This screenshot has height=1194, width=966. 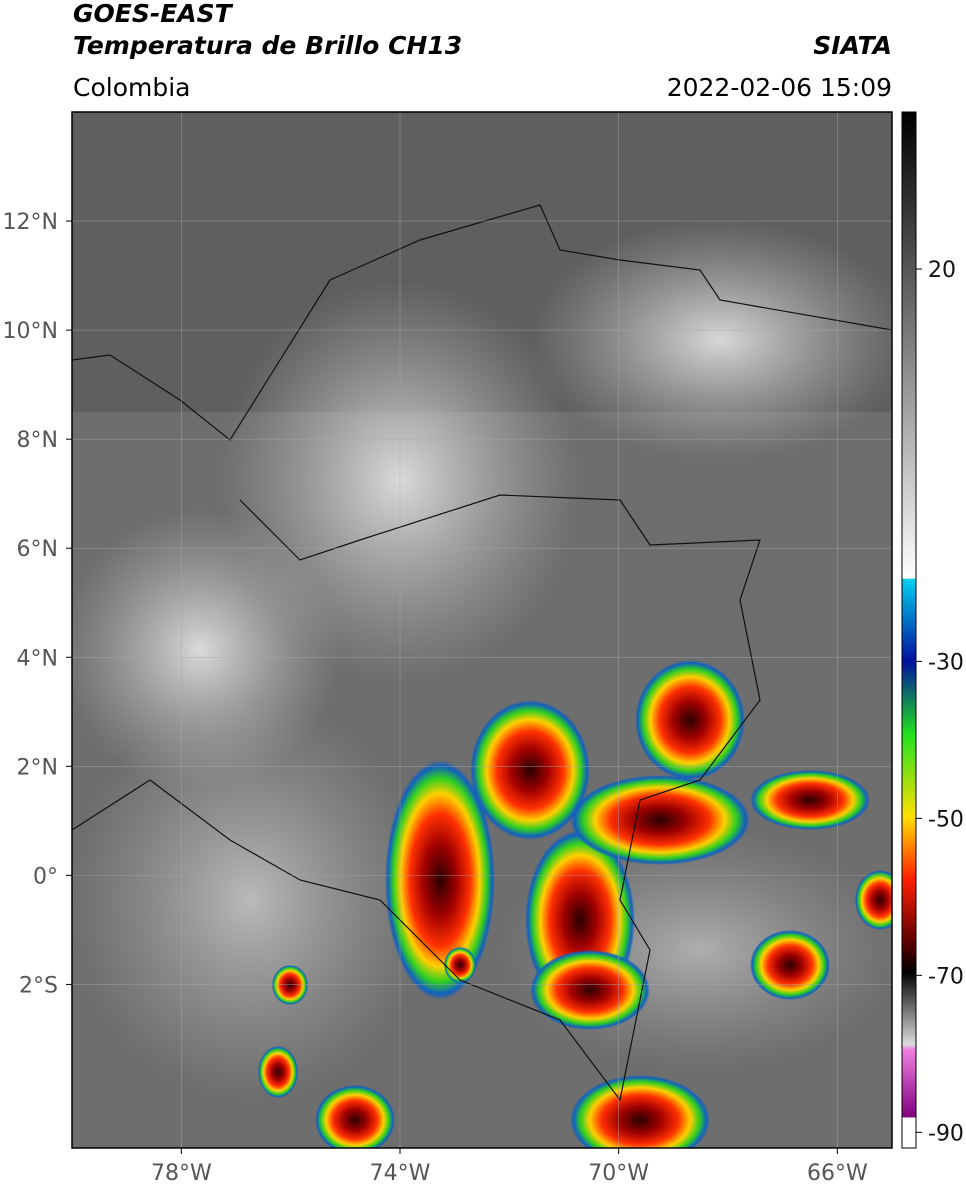 I want to click on x-tick-label: 74°W, so click(x=400, y=1173).